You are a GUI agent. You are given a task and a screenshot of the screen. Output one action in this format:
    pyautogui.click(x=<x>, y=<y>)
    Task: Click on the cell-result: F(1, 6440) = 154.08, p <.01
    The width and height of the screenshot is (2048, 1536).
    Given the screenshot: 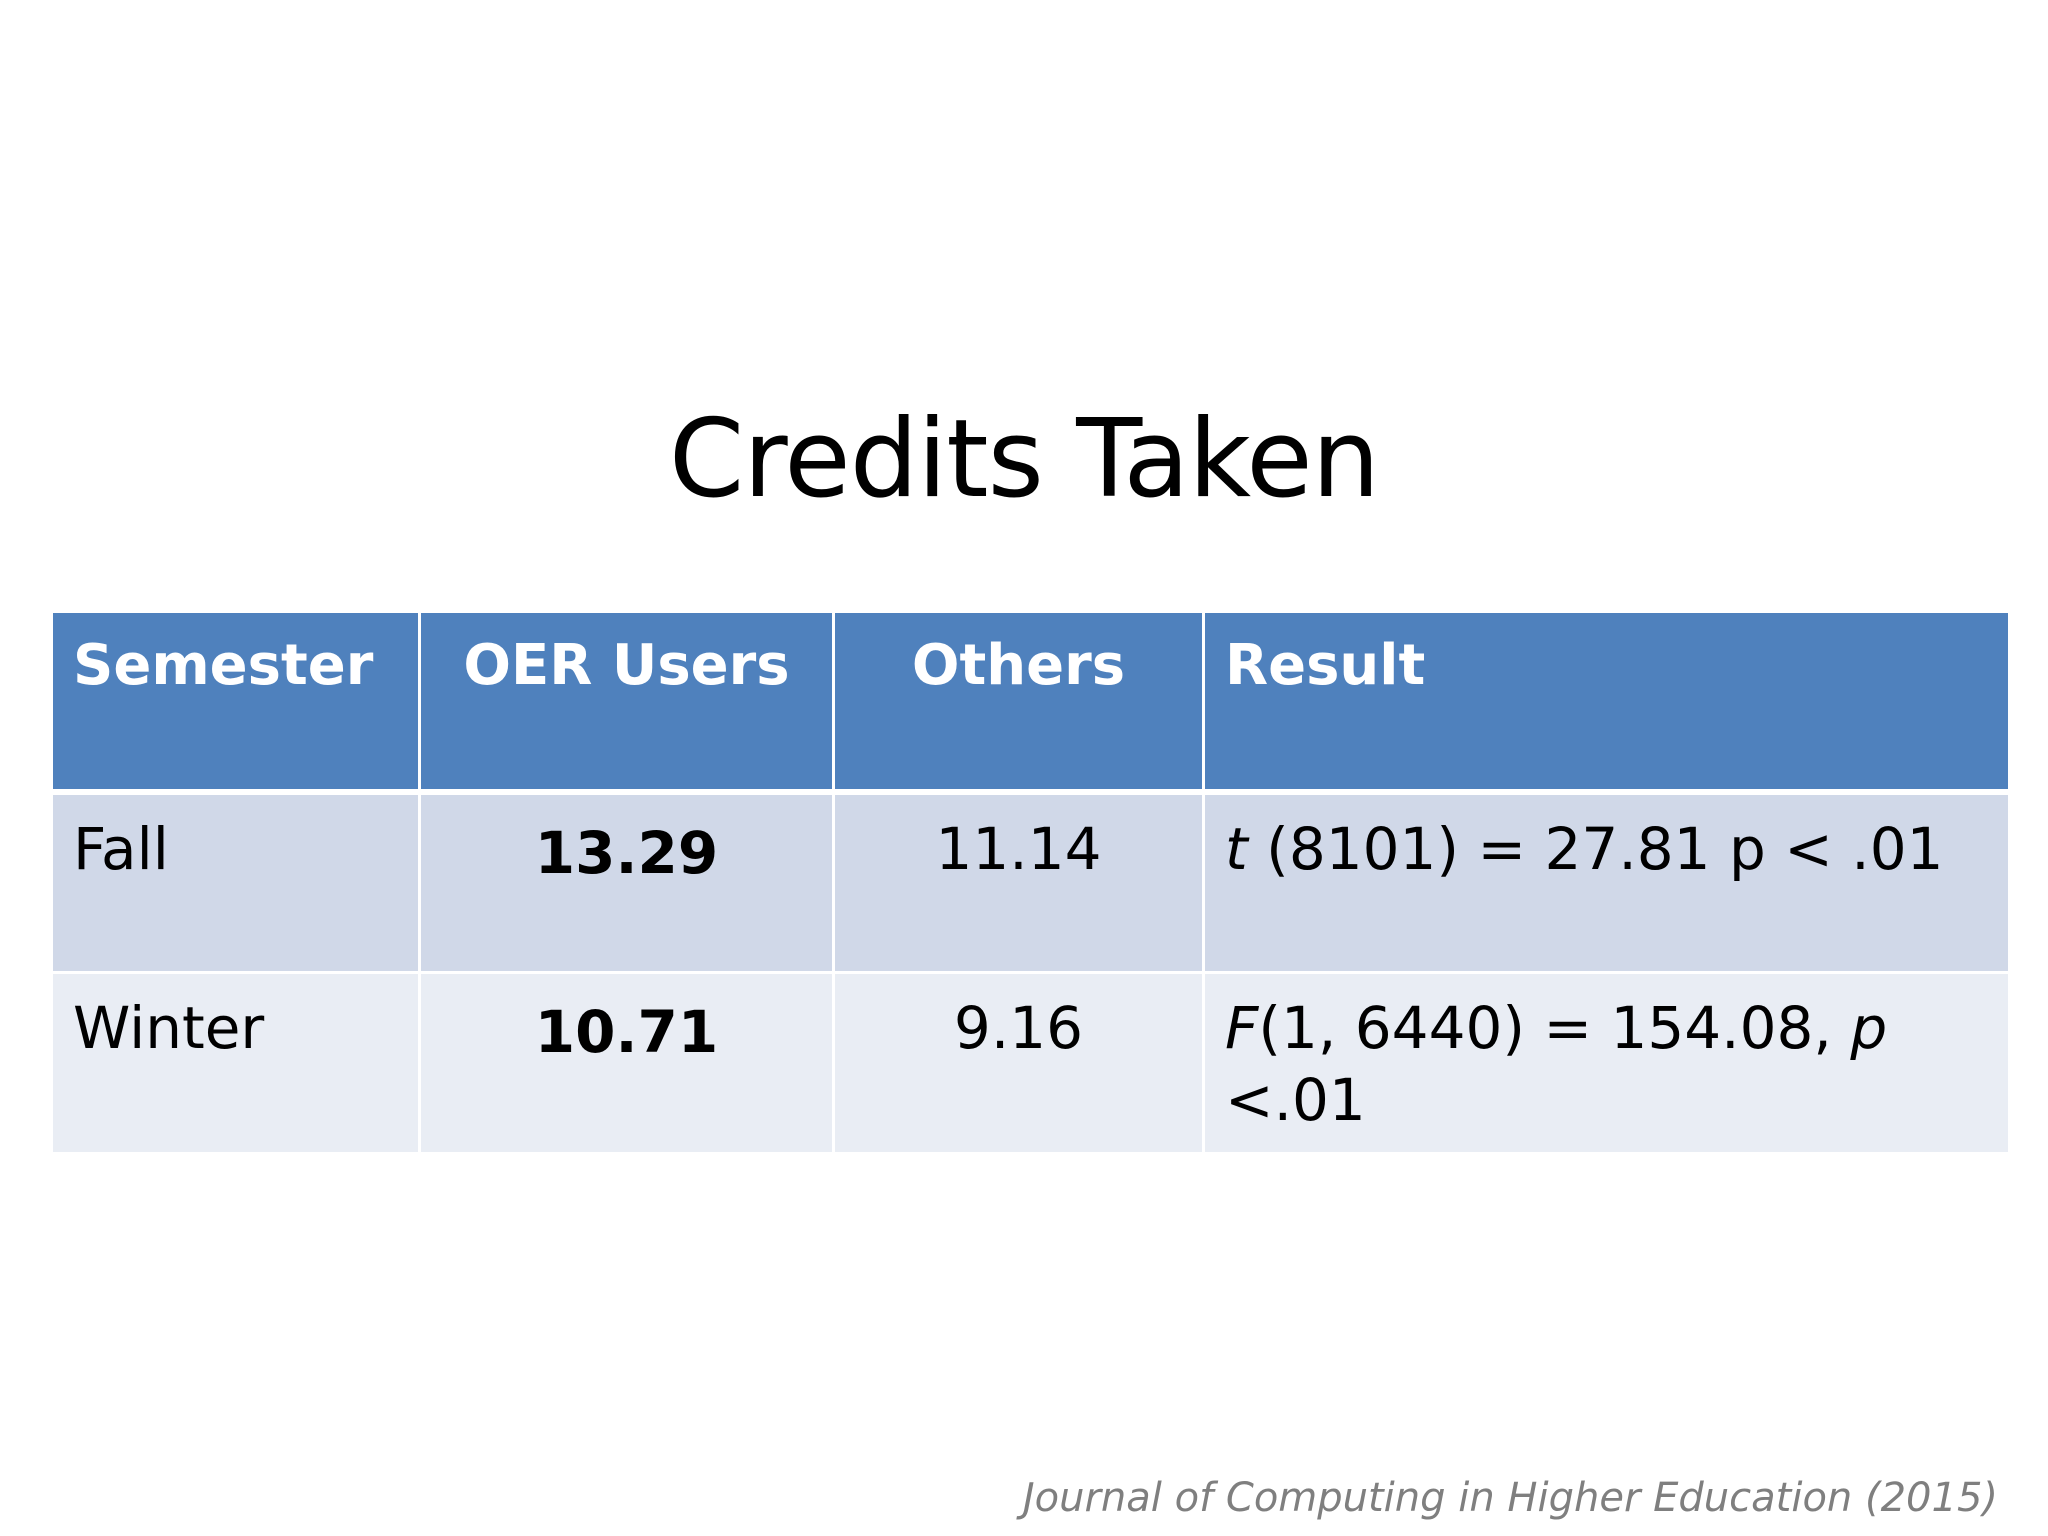 What is the action you would take?
    pyautogui.click(x=1606, y=1063)
    